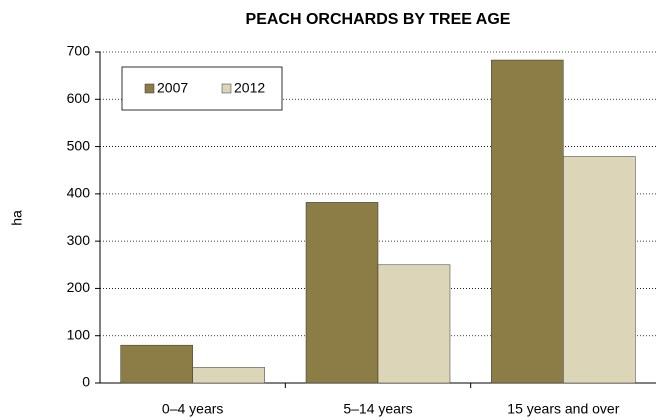 Image resolution: width=657 pixels, height=420 pixels. What do you see at coordinates (192, 409) in the screenshot?
I see `x-tick-label: 0–4 years` at bounding box center [192, 409].